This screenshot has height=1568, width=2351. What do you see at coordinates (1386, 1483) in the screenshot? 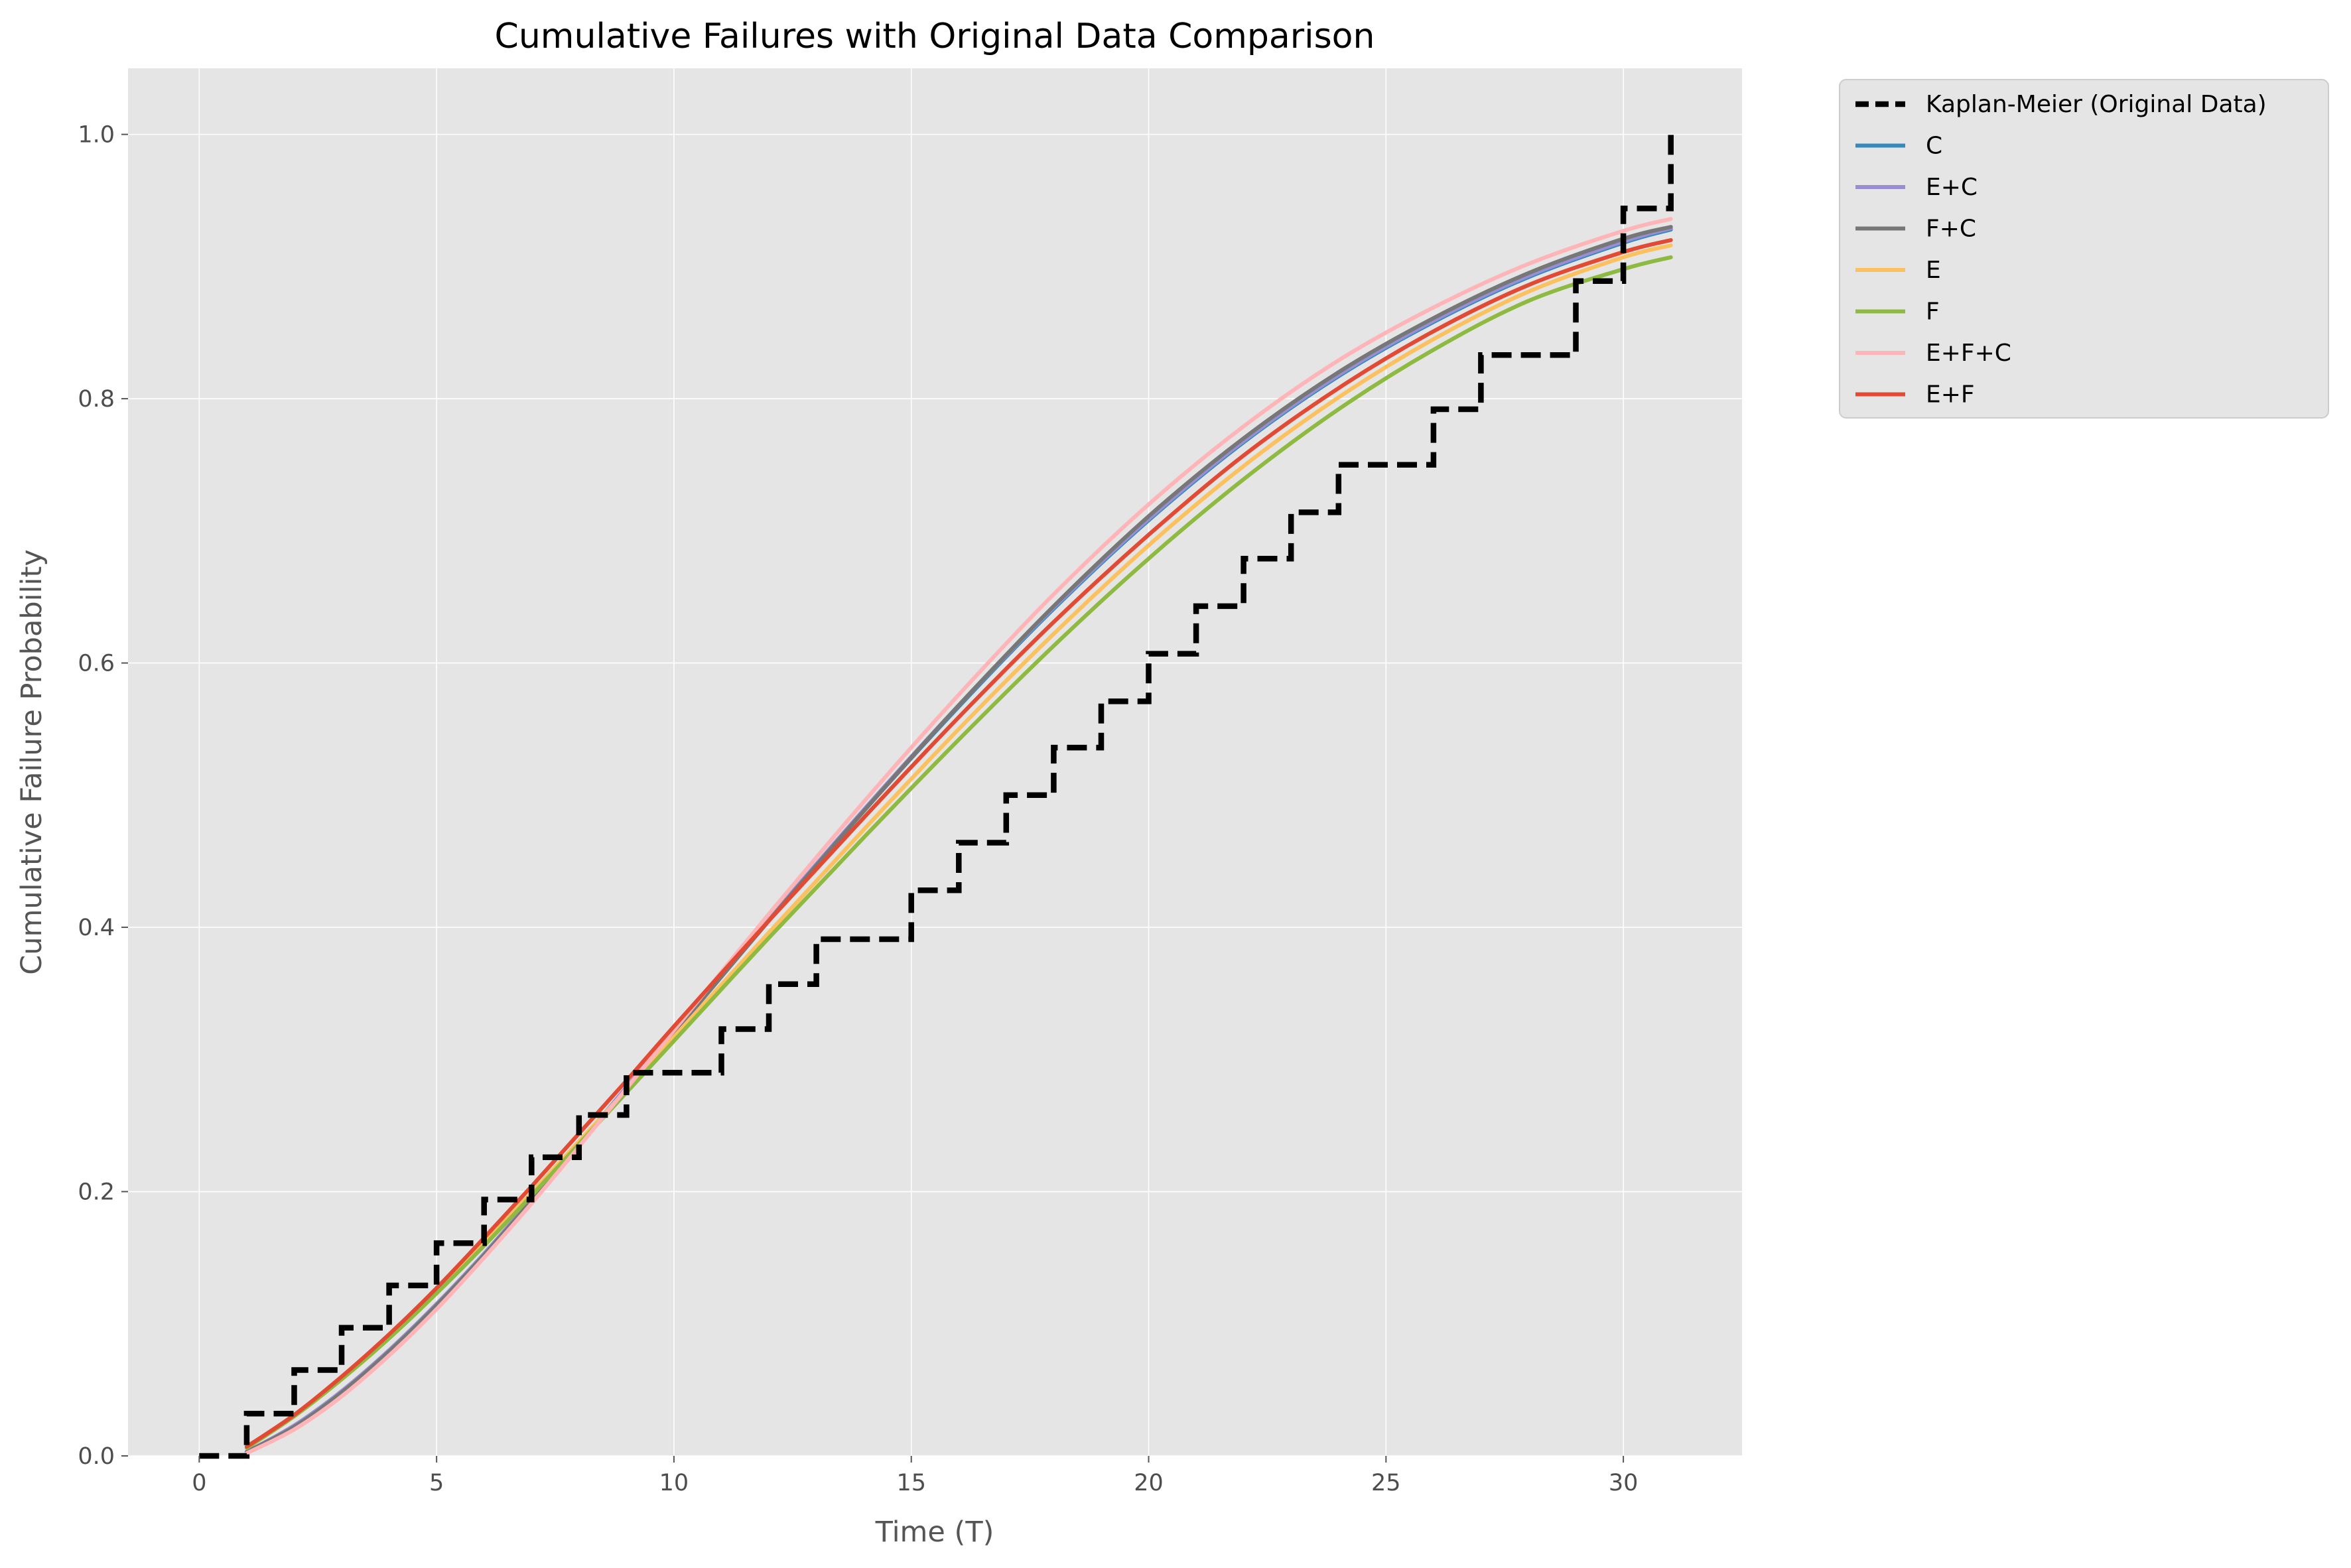
I see `x-tick-label: 25` at bounding box center [1386, 1483].